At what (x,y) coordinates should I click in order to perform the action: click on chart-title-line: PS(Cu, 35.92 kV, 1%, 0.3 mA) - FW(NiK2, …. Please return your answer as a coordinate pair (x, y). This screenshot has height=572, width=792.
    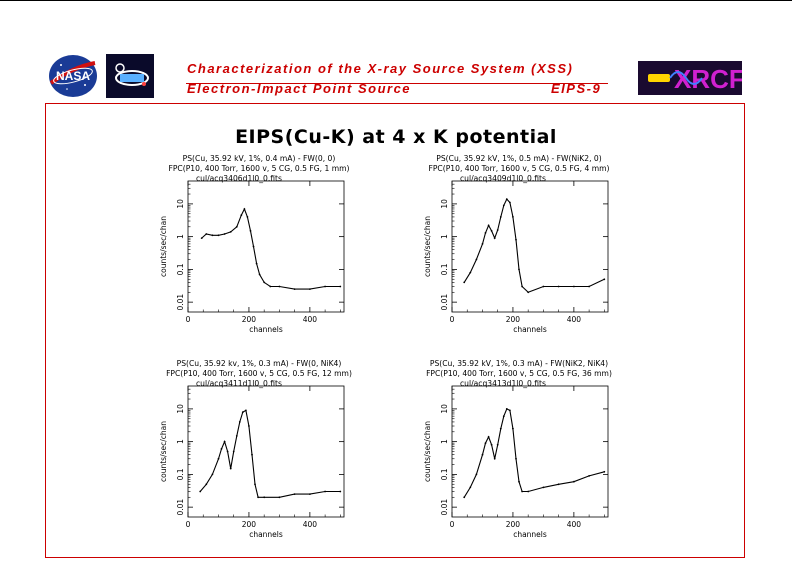
    Looking at the image, I should click on (519, 363).